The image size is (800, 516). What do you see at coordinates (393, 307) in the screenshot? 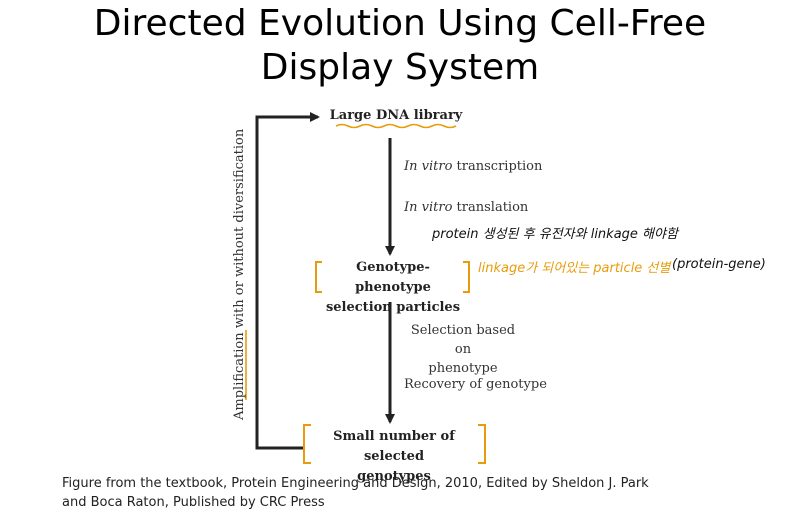
I see `node-particles-line-2: selection particles` at bounding box center [393, 307].